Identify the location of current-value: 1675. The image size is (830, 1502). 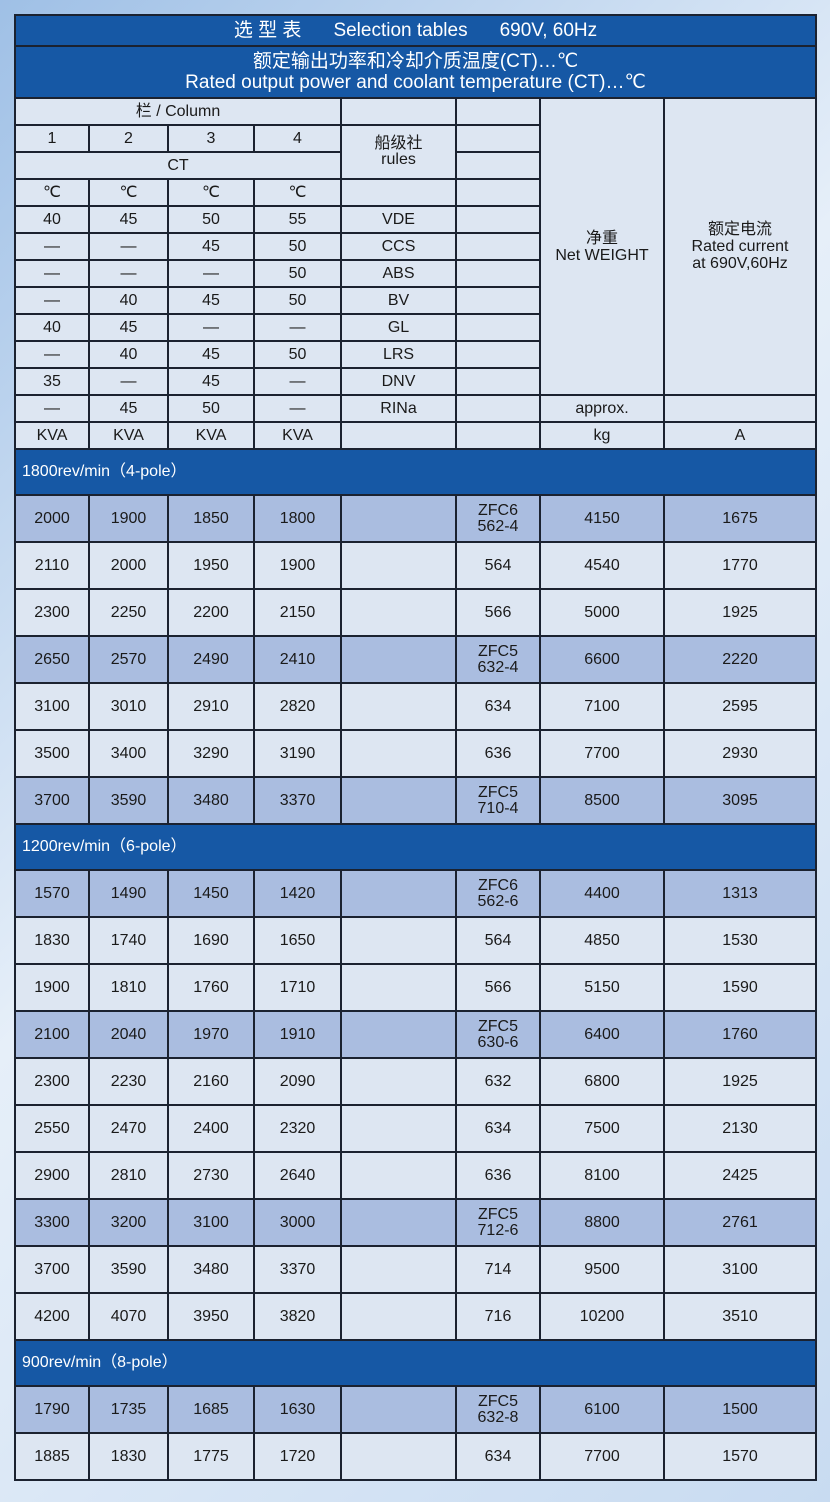
(740, 518).